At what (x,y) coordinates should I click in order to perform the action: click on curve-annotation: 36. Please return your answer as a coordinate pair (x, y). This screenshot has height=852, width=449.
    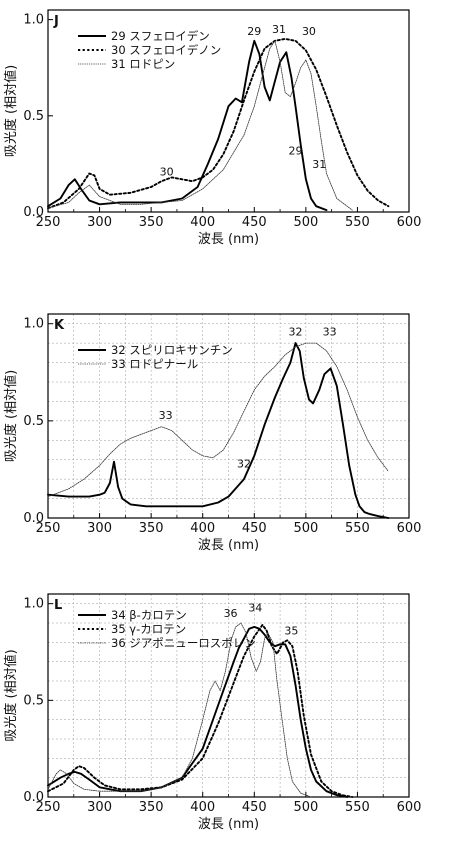
    Looking at the image, I should click on (231, 613).